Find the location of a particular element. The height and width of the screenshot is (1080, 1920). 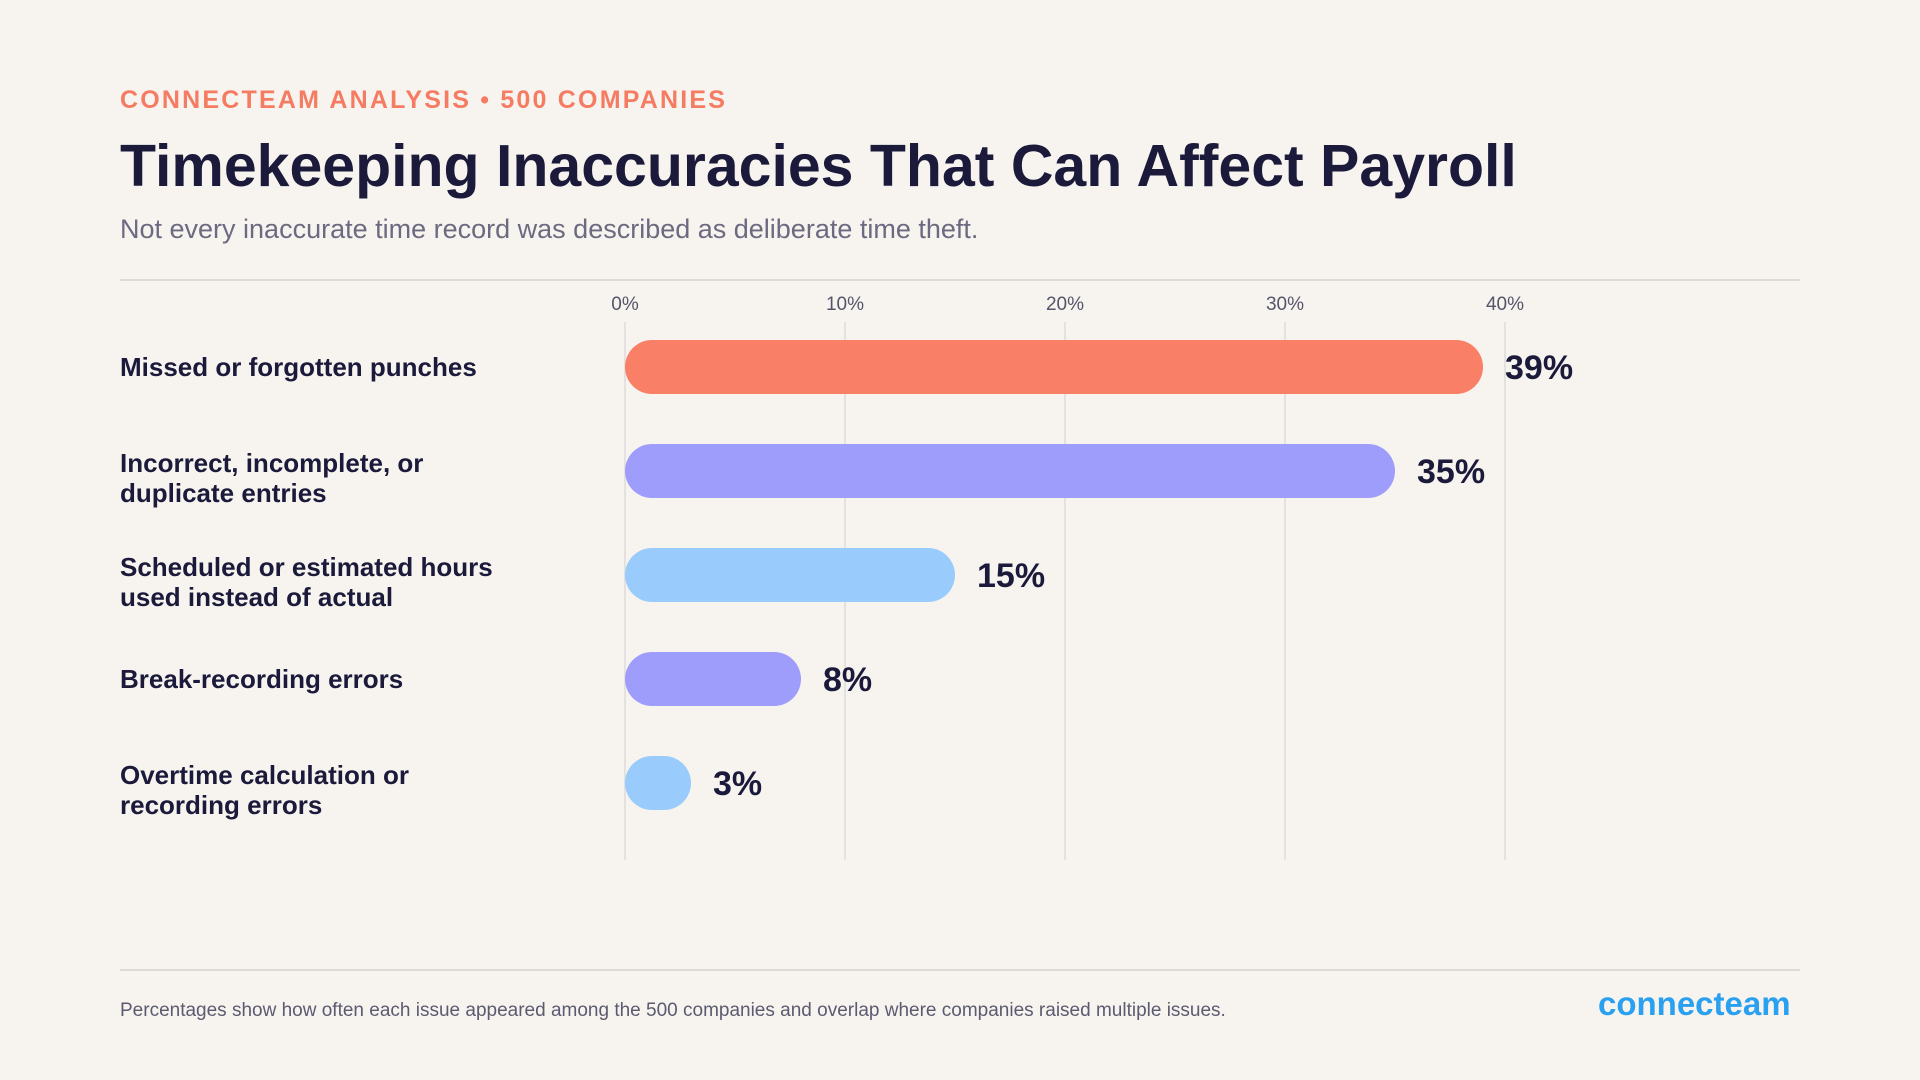

connecteam-logo: connecteam is located at coordinates (1694, 1003).